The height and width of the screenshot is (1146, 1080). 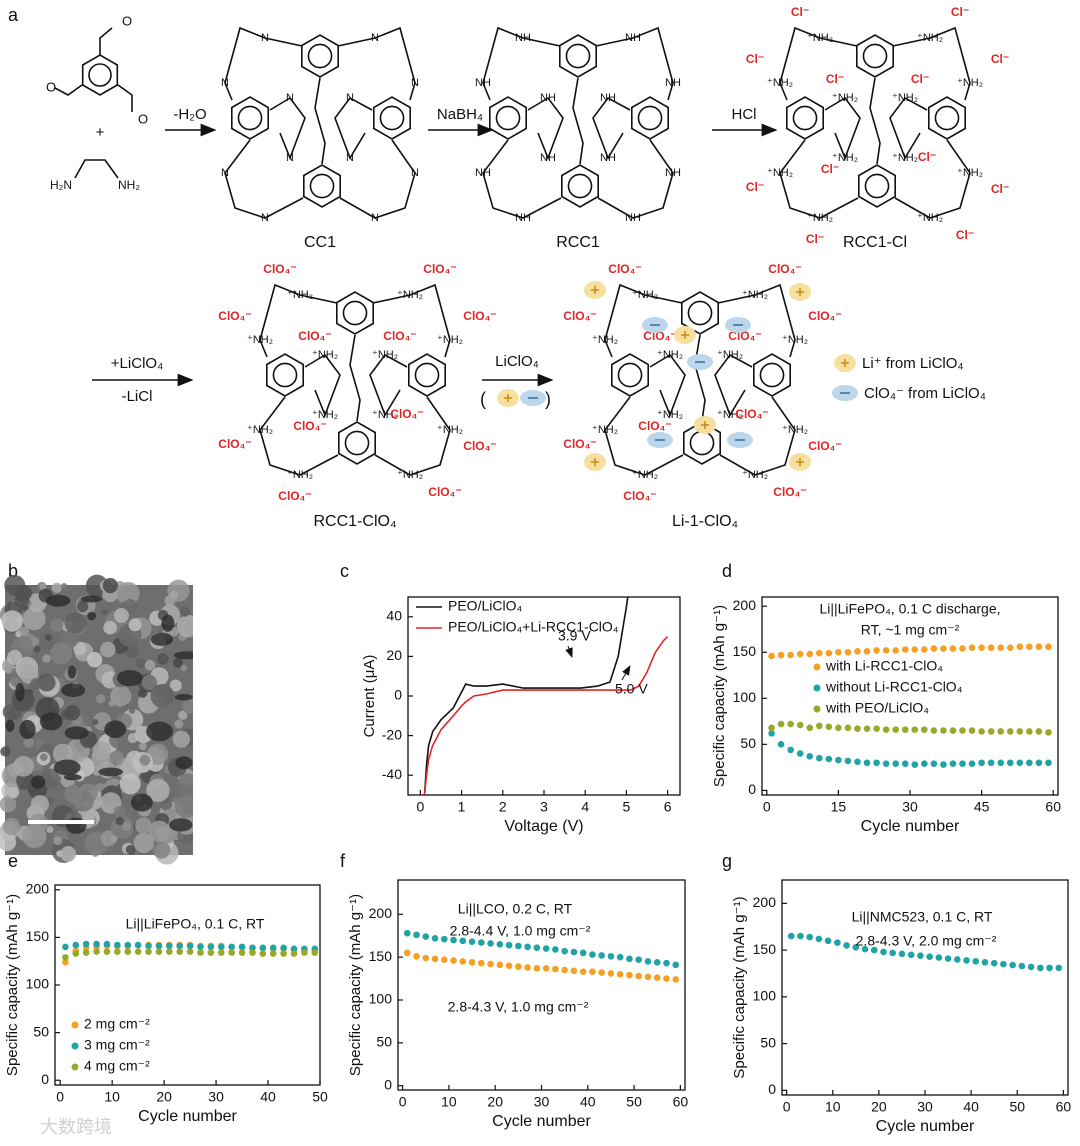 I want to click on annotation: 2.8-4.4 V, 1.0 mg cm⁻², so click(x=520, y=931).